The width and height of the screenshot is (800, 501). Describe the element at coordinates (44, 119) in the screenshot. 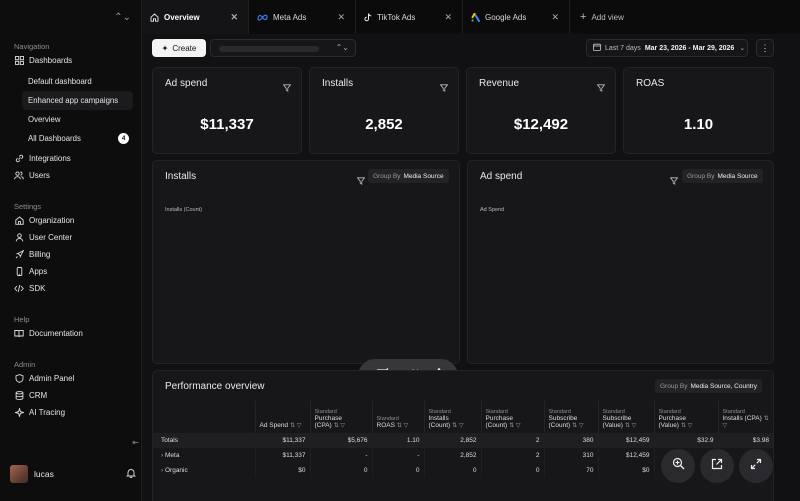

I see `sidebar-sub-overview: Overview` at that location.